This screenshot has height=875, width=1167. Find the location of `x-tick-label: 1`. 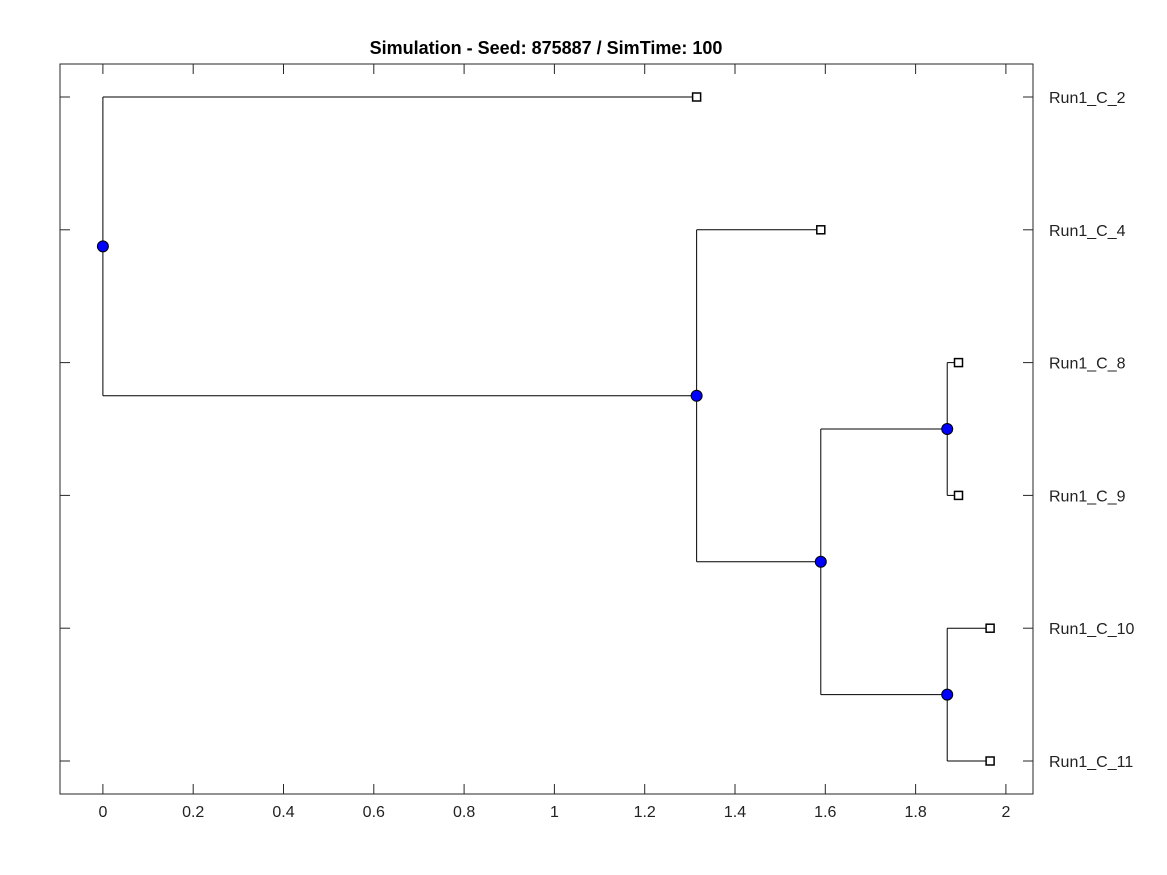

x-tick-label: 1 is located at coordinates (554, 812).